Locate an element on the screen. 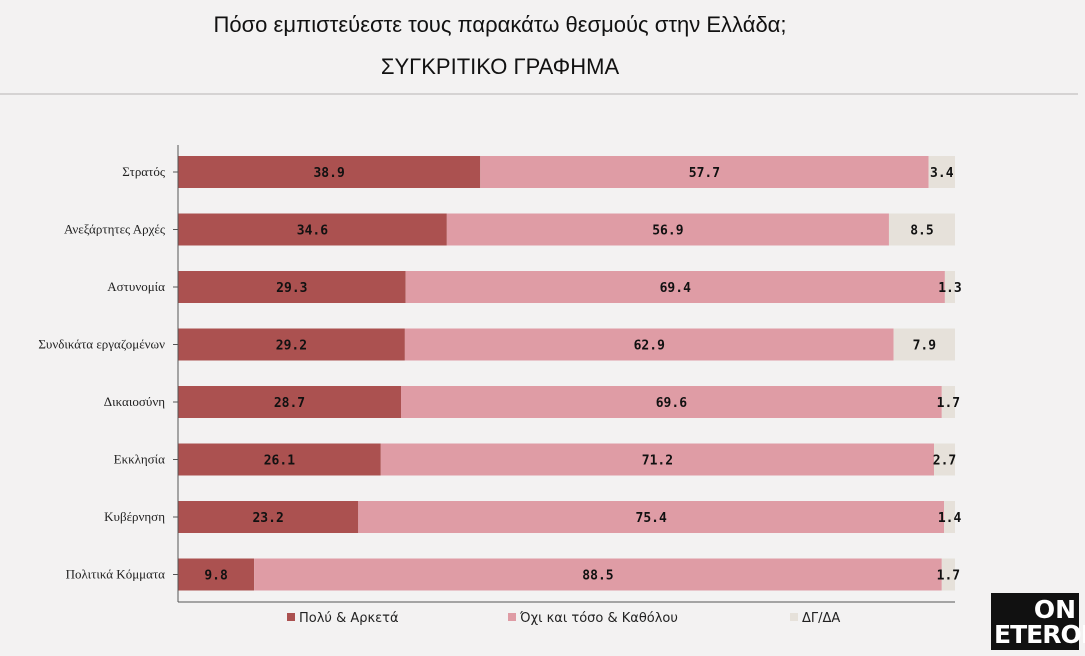  data-label: 9.8 is located at coordinates (216, 576).